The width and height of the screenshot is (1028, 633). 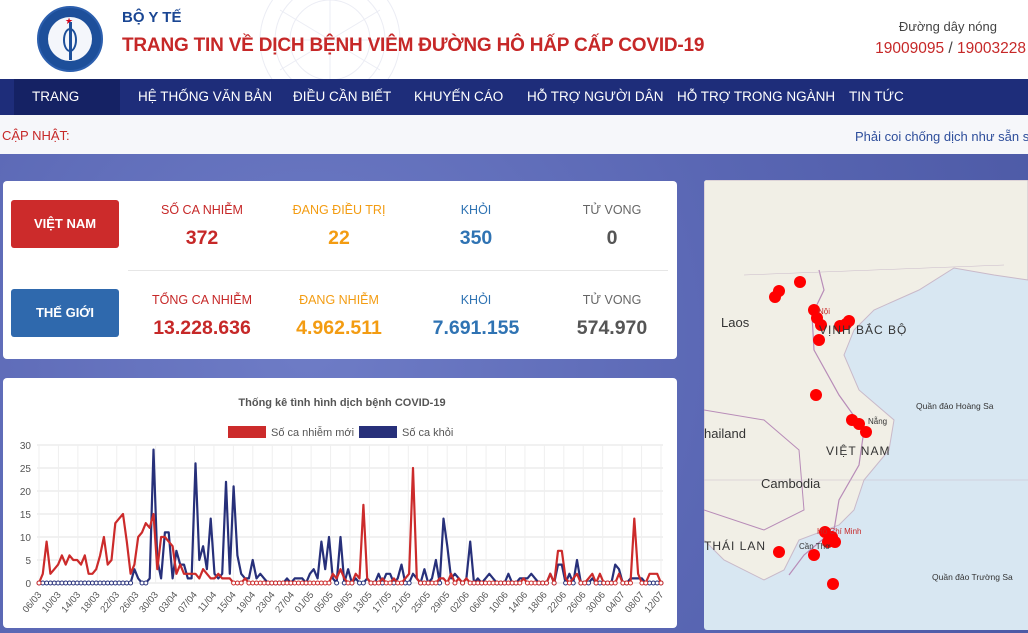 I want to click on ministry-logo: ★, so click(x=70, y=39).